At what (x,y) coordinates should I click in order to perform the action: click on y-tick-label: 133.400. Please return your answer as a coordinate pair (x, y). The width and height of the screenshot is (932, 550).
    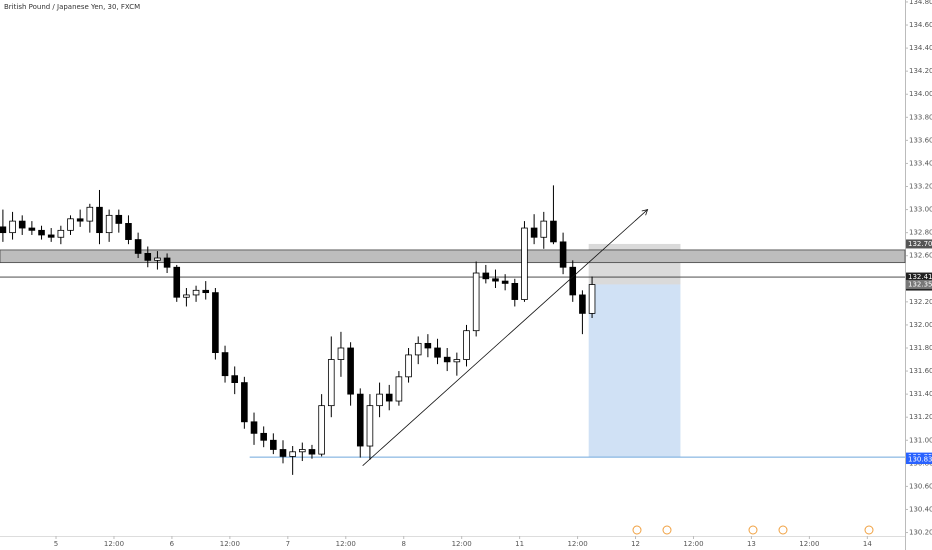
    Looking at the image, I should click on (920, 163).